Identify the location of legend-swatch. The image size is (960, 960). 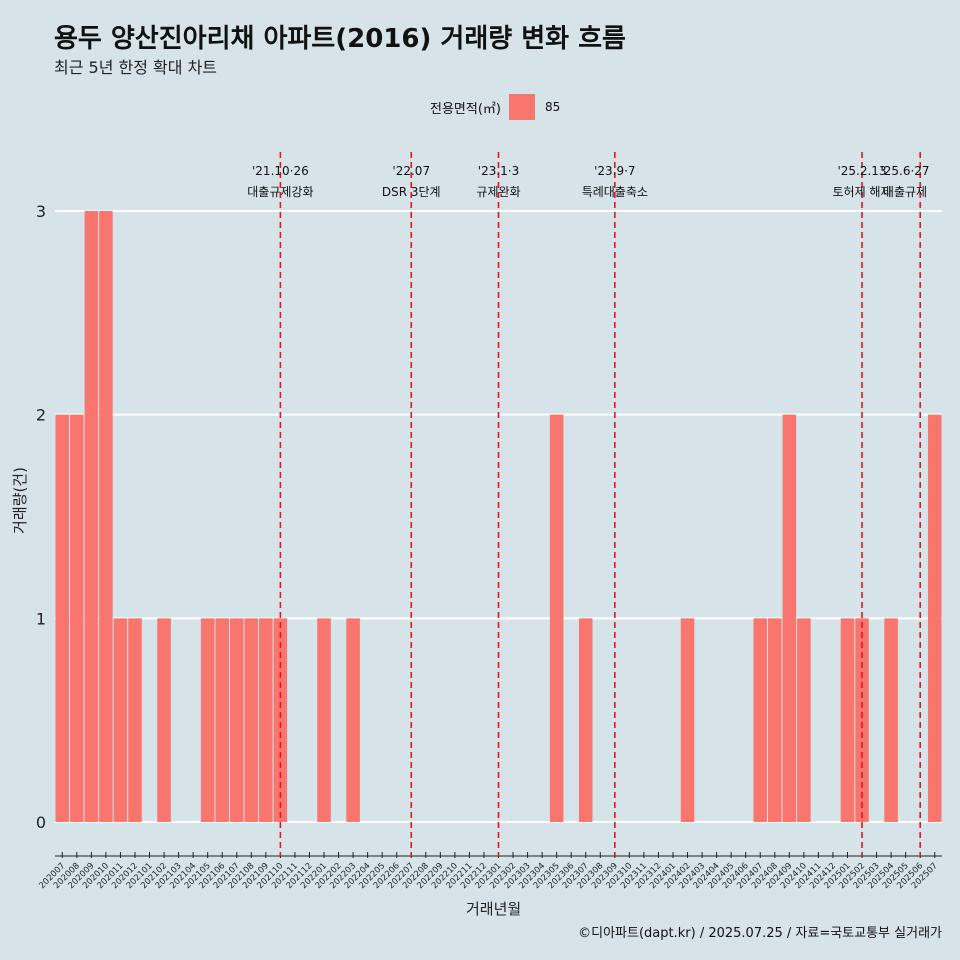
(521, 107).